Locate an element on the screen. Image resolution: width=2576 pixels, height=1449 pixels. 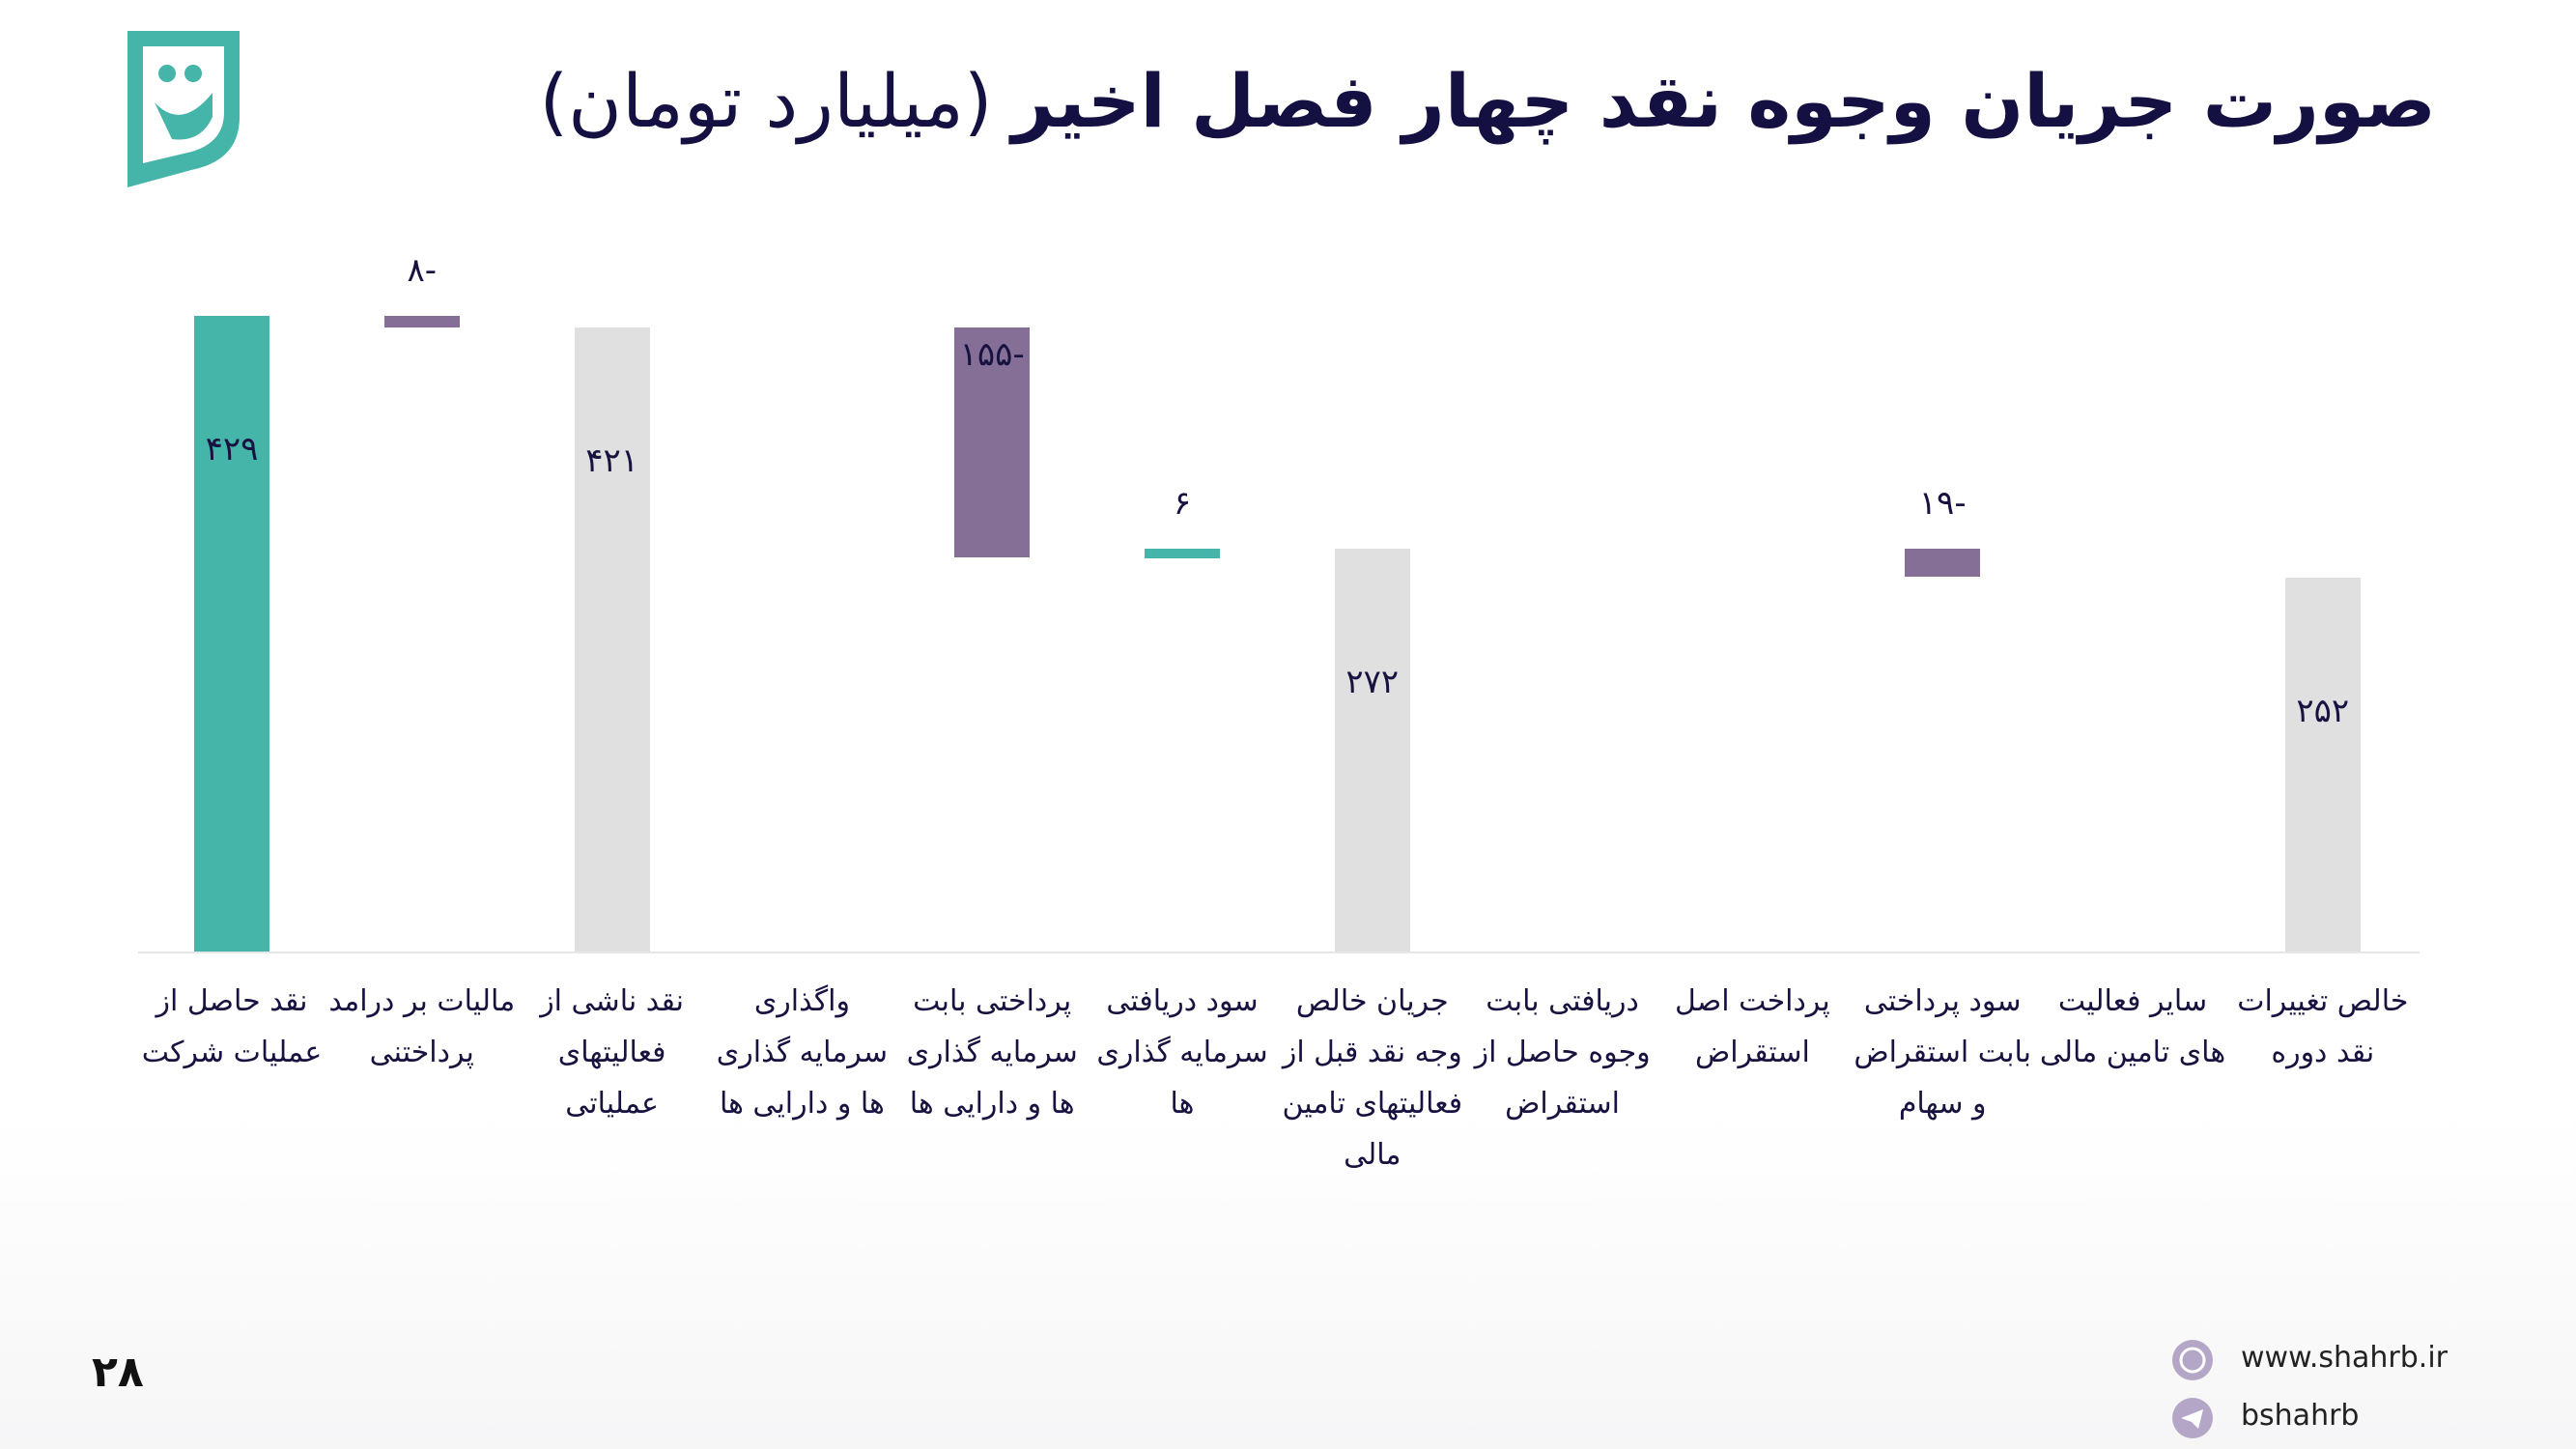
value-label: -۱۹ is located at coordinates (1942, 503).